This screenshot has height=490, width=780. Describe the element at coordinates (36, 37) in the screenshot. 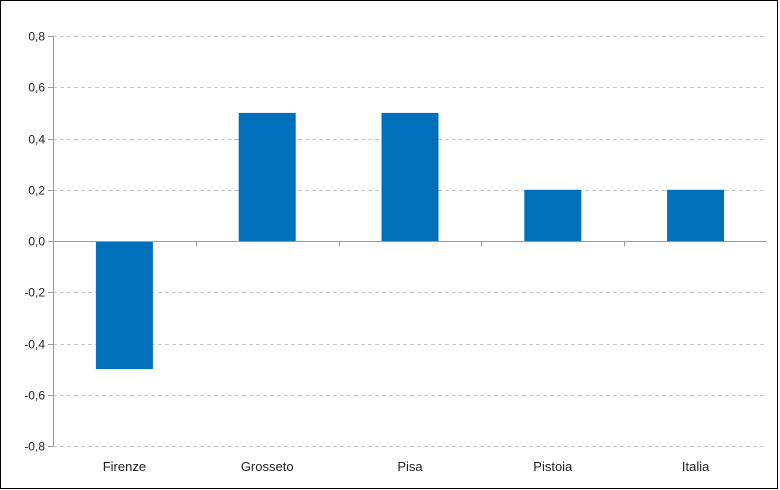

I see `y-tick-label: 0,8` at that location.